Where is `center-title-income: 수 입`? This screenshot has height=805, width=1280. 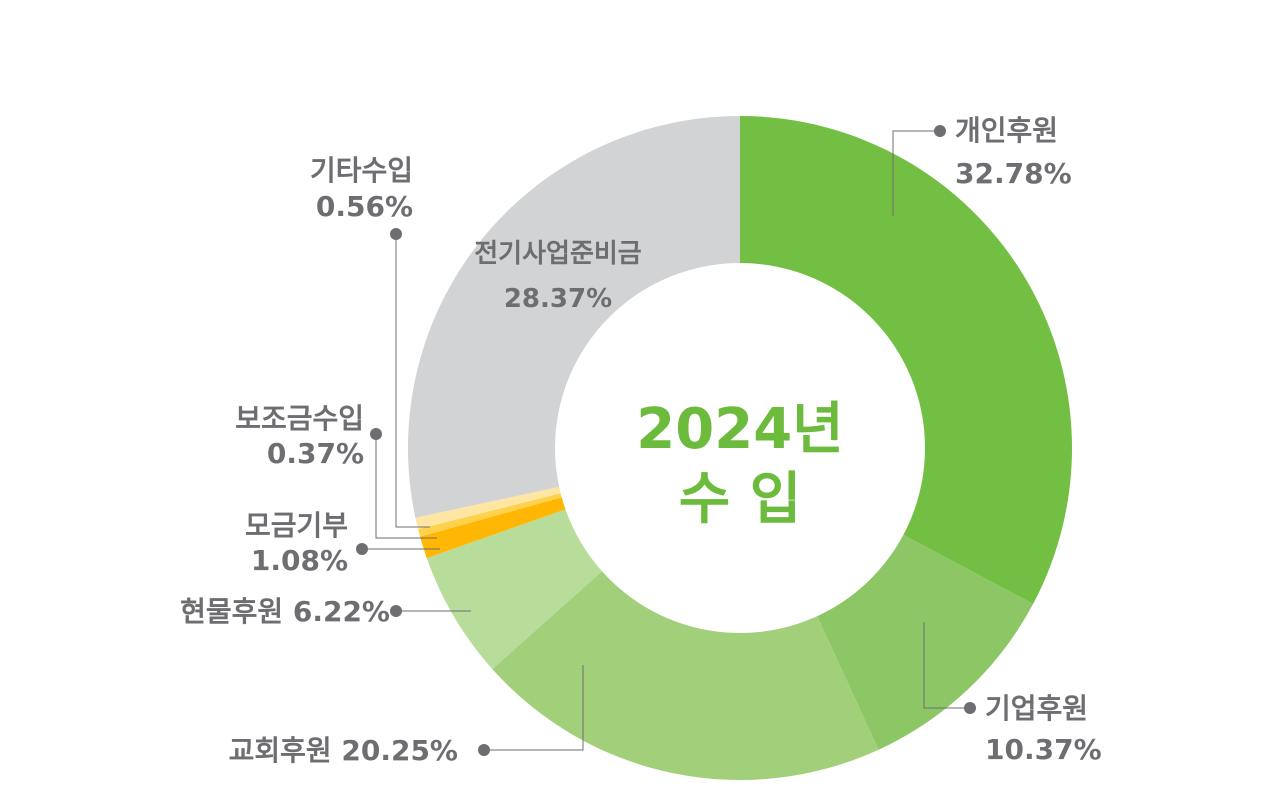 center-title-income: 수 입 is located at coordinates (740, 499).